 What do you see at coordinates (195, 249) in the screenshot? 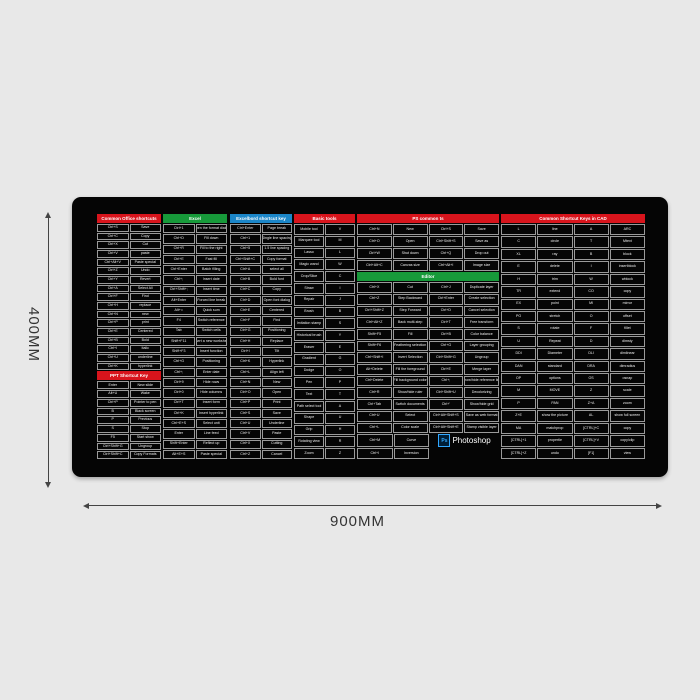
I see `shortcut-row: Ctrl+R Fill to the right` at bounding box center [195, 249].